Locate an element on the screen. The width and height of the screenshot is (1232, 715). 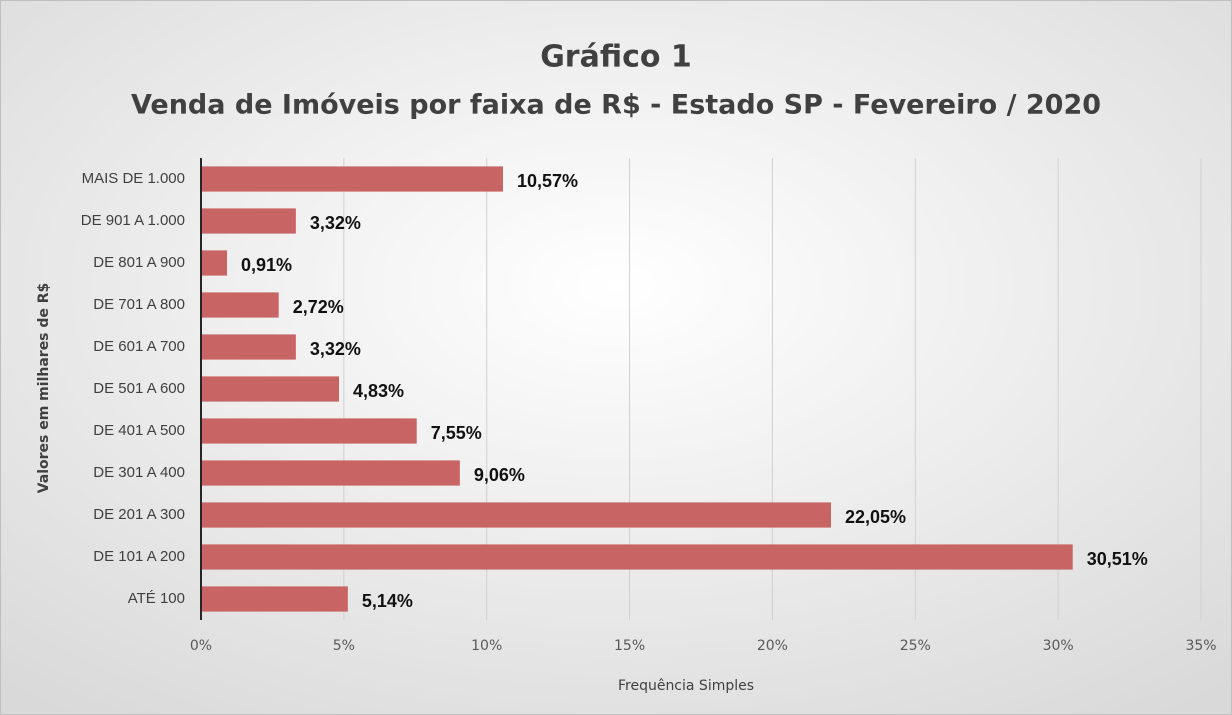
value-label: 0,91% is located at coordinates (266, 265).